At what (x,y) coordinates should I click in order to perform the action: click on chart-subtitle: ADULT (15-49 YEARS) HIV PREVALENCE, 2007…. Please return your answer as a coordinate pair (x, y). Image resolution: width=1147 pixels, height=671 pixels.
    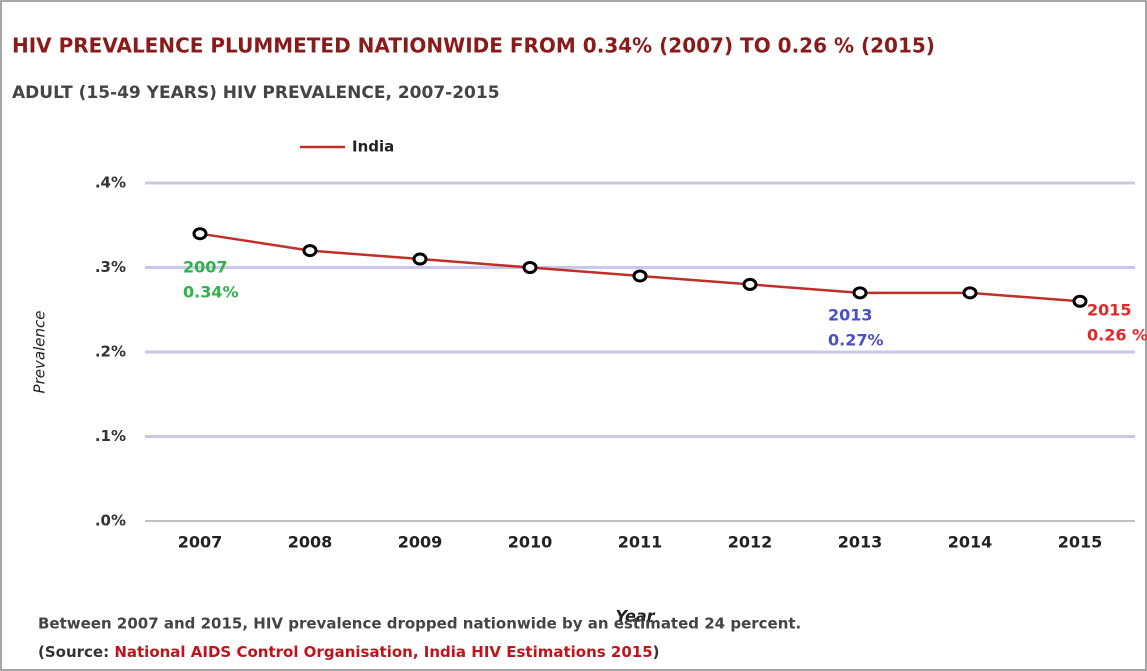
    Looking at the image, I should click on (256, 93).